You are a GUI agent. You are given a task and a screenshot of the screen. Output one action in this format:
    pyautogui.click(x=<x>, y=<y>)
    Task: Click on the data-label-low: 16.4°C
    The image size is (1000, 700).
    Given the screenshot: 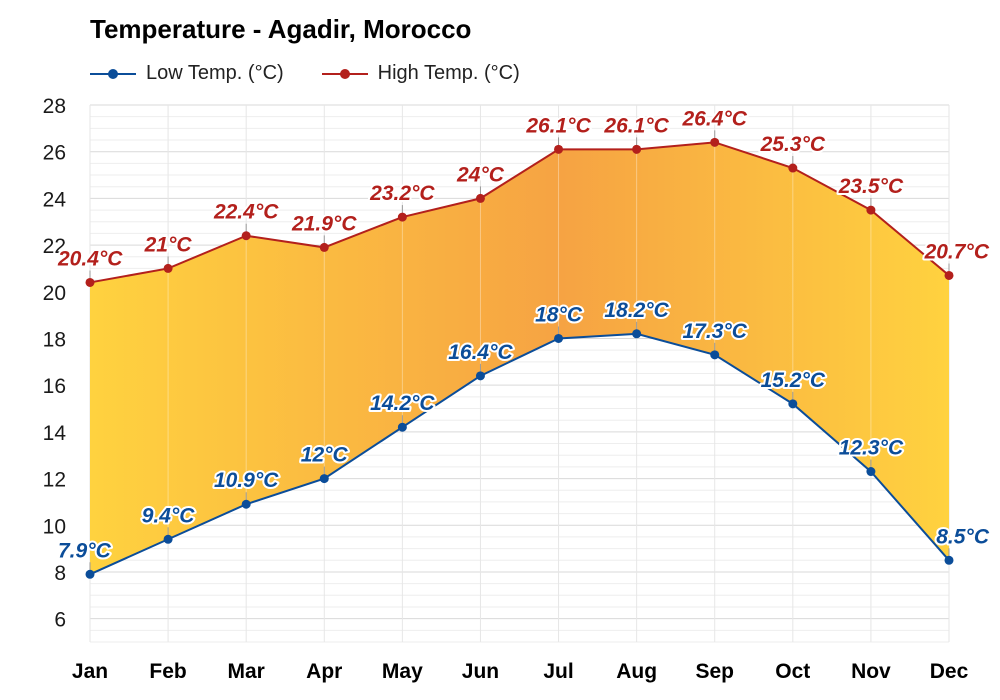 What is the action you would take?
    pyautogui.click(x=480, y=352)
    